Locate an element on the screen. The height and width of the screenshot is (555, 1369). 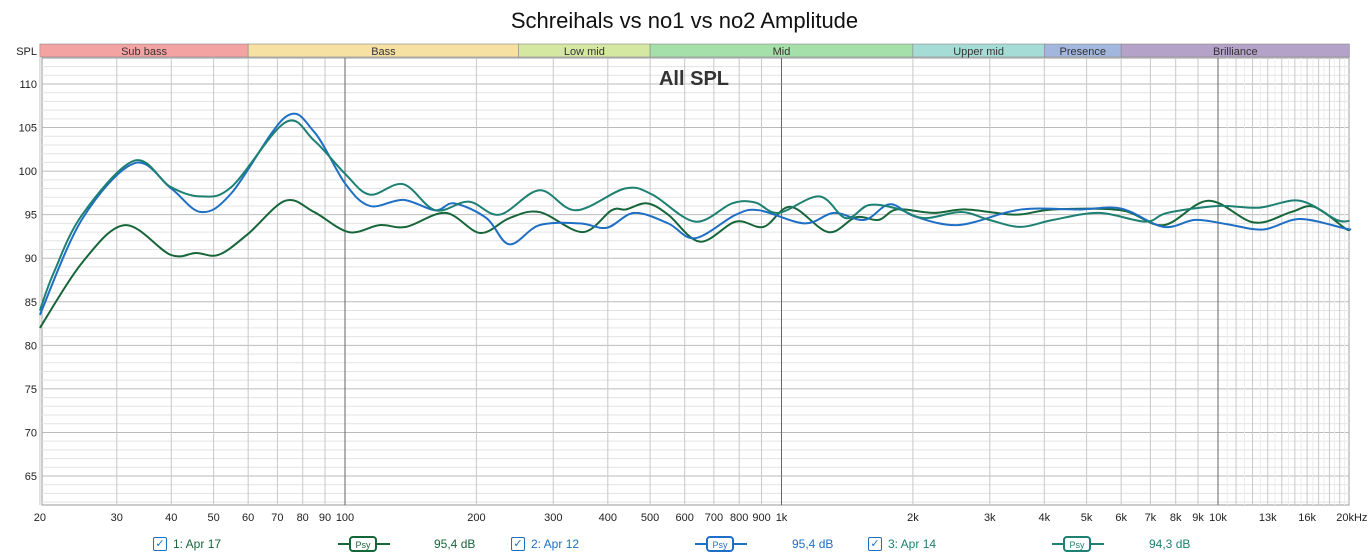
x-tick-label: 9k is located at coordinates (1198, 518).